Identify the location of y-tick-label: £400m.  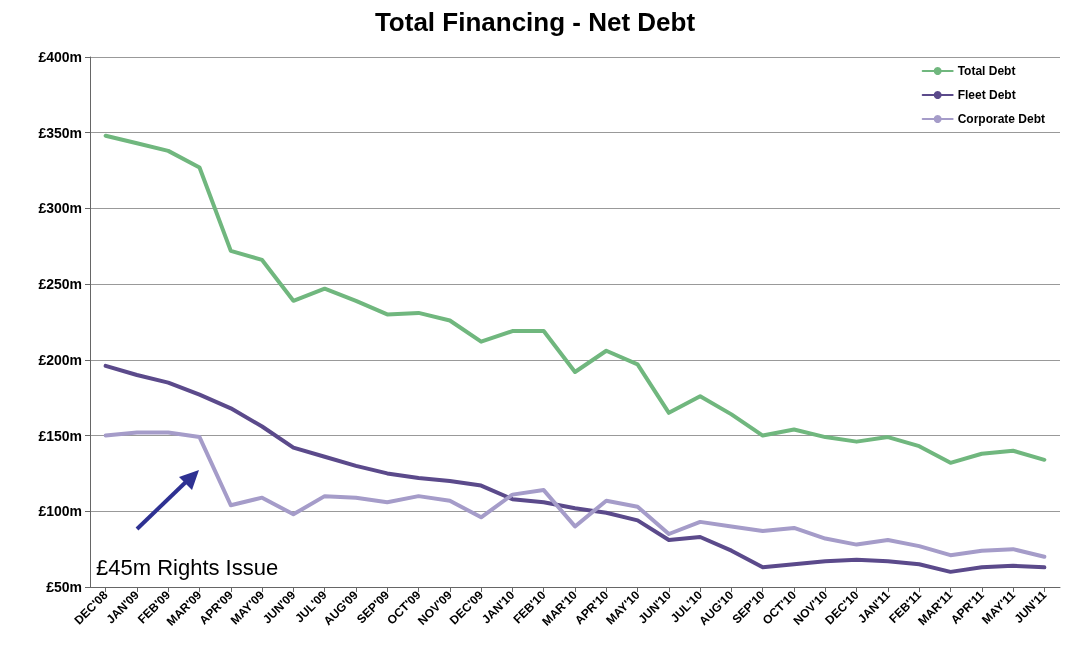
(60, 57).